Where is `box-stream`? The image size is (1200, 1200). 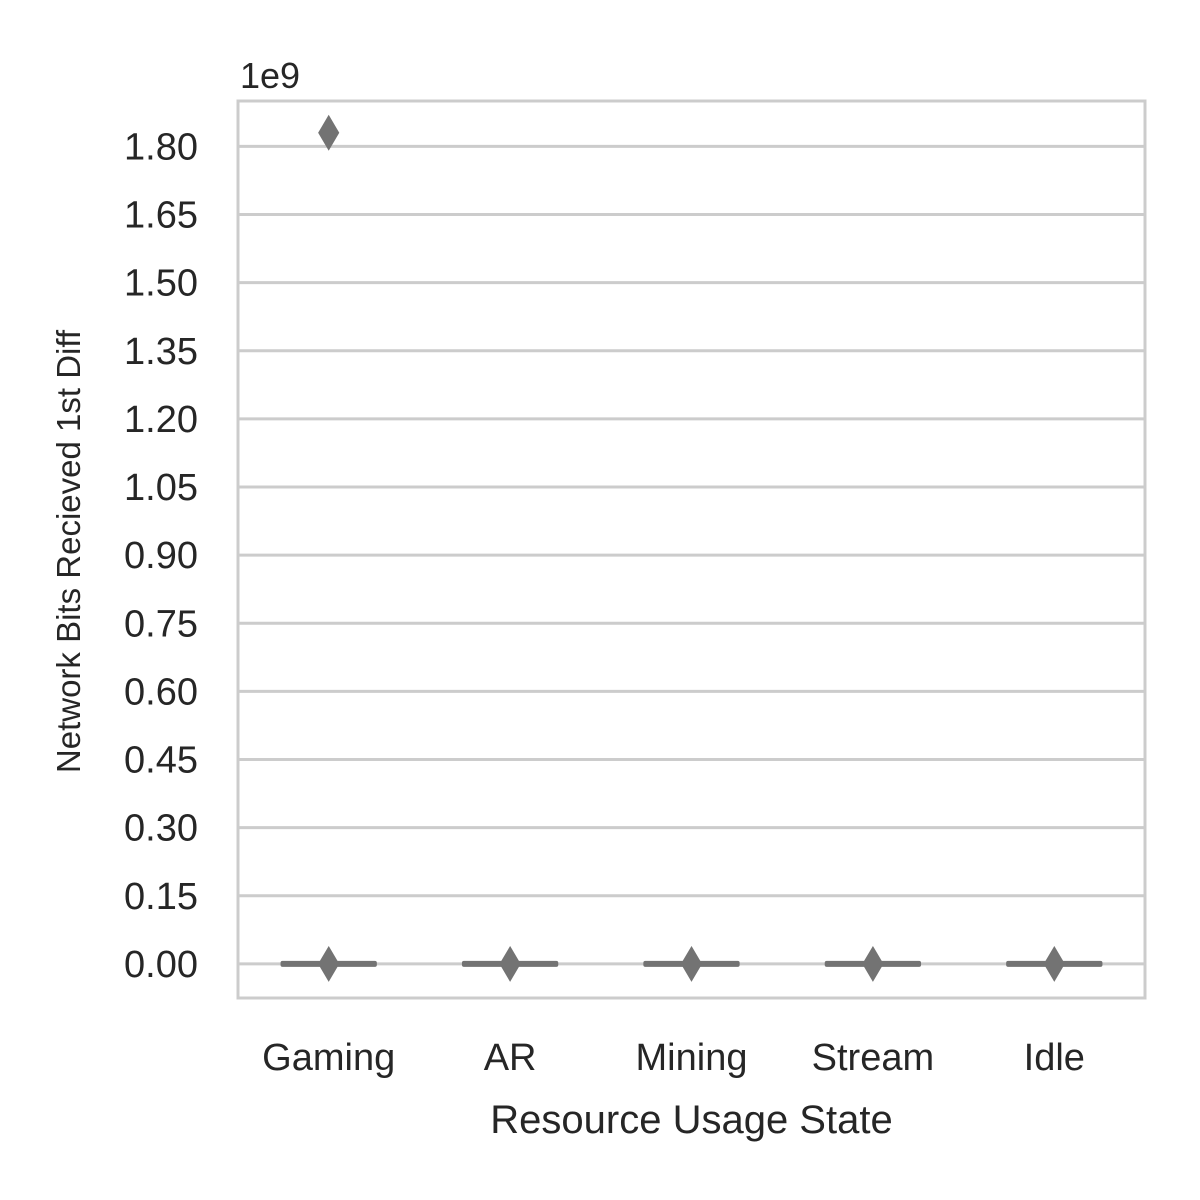 box-stream is located at coordinates (873, 963).